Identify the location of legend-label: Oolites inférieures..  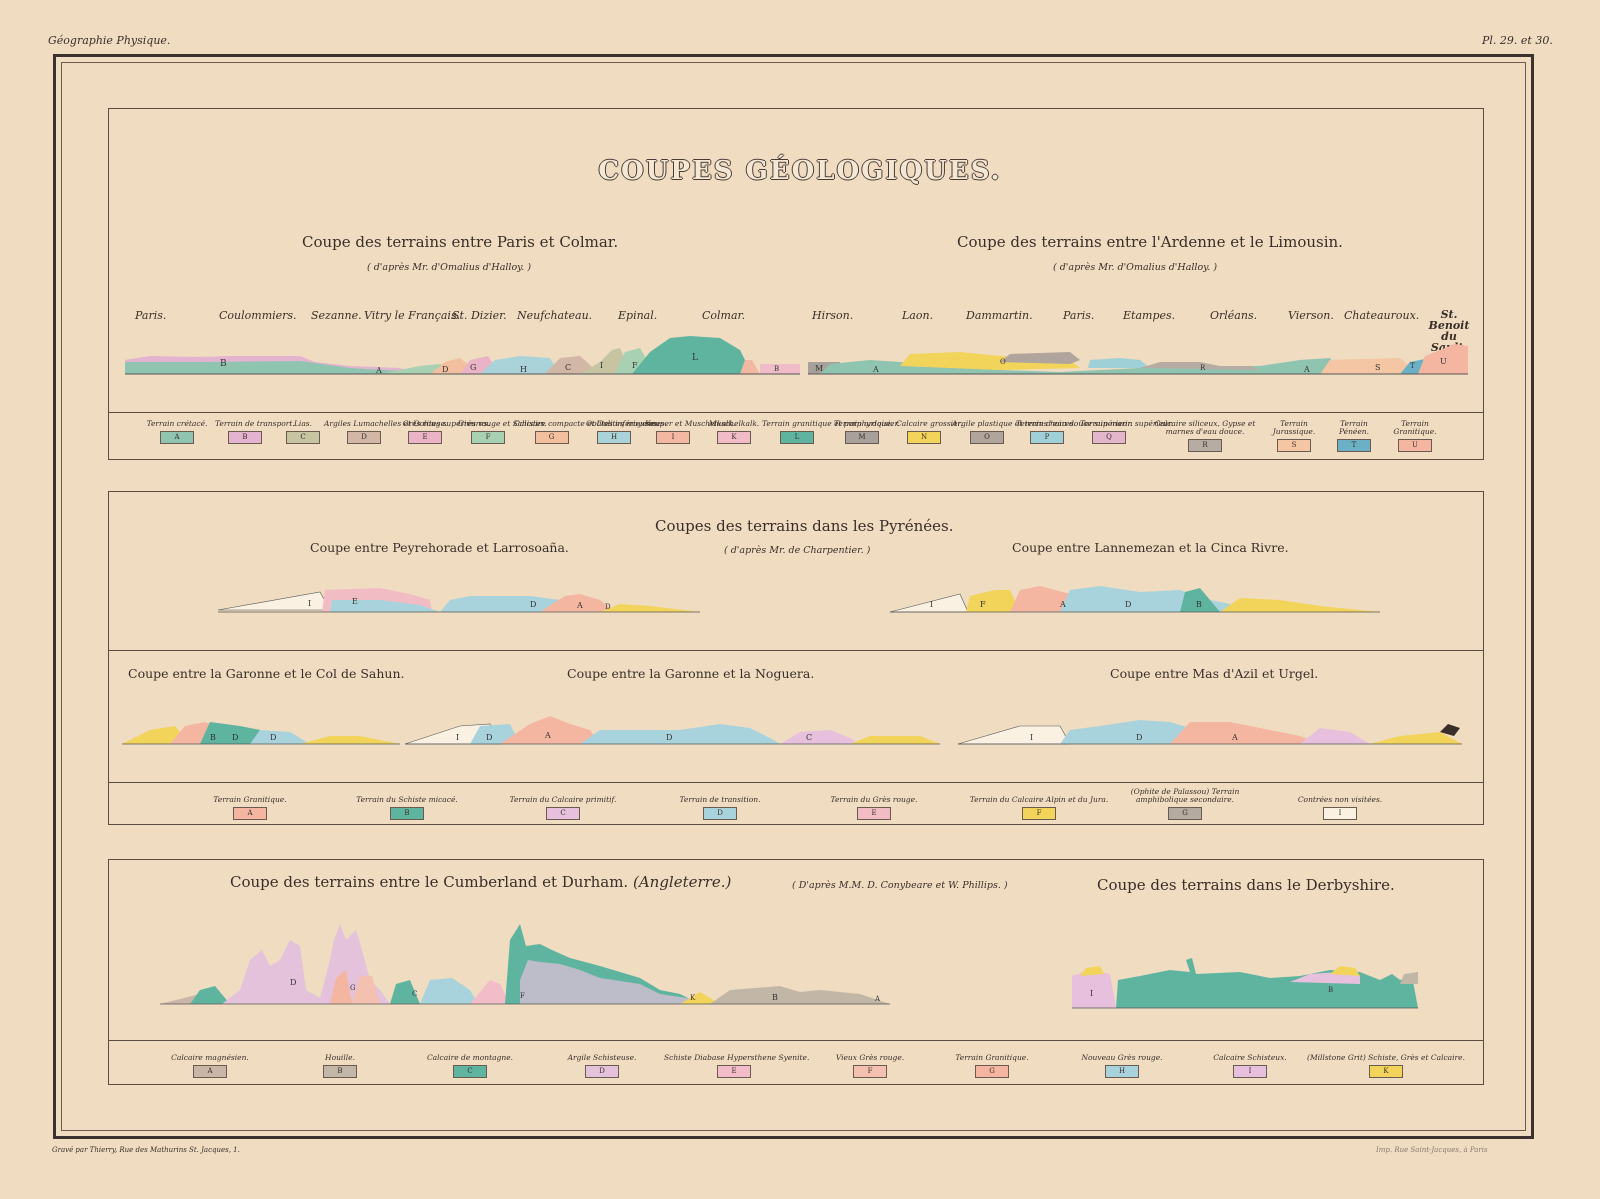
(623, 423).